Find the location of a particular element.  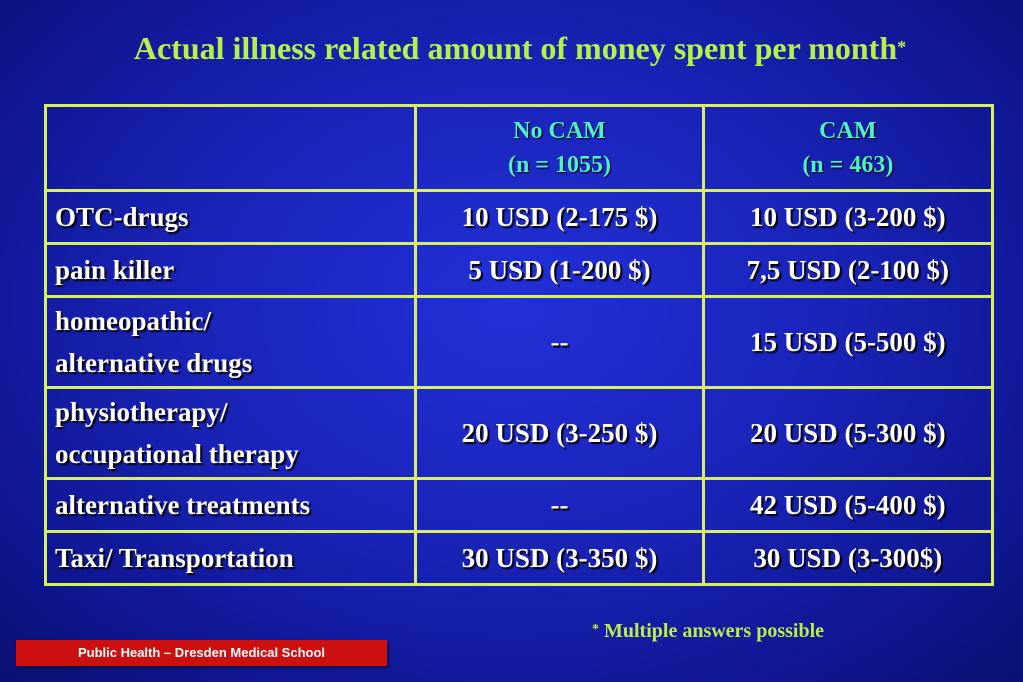

row-label: physiotherapy/ occupational therapy is located at coordinates (230, 433).